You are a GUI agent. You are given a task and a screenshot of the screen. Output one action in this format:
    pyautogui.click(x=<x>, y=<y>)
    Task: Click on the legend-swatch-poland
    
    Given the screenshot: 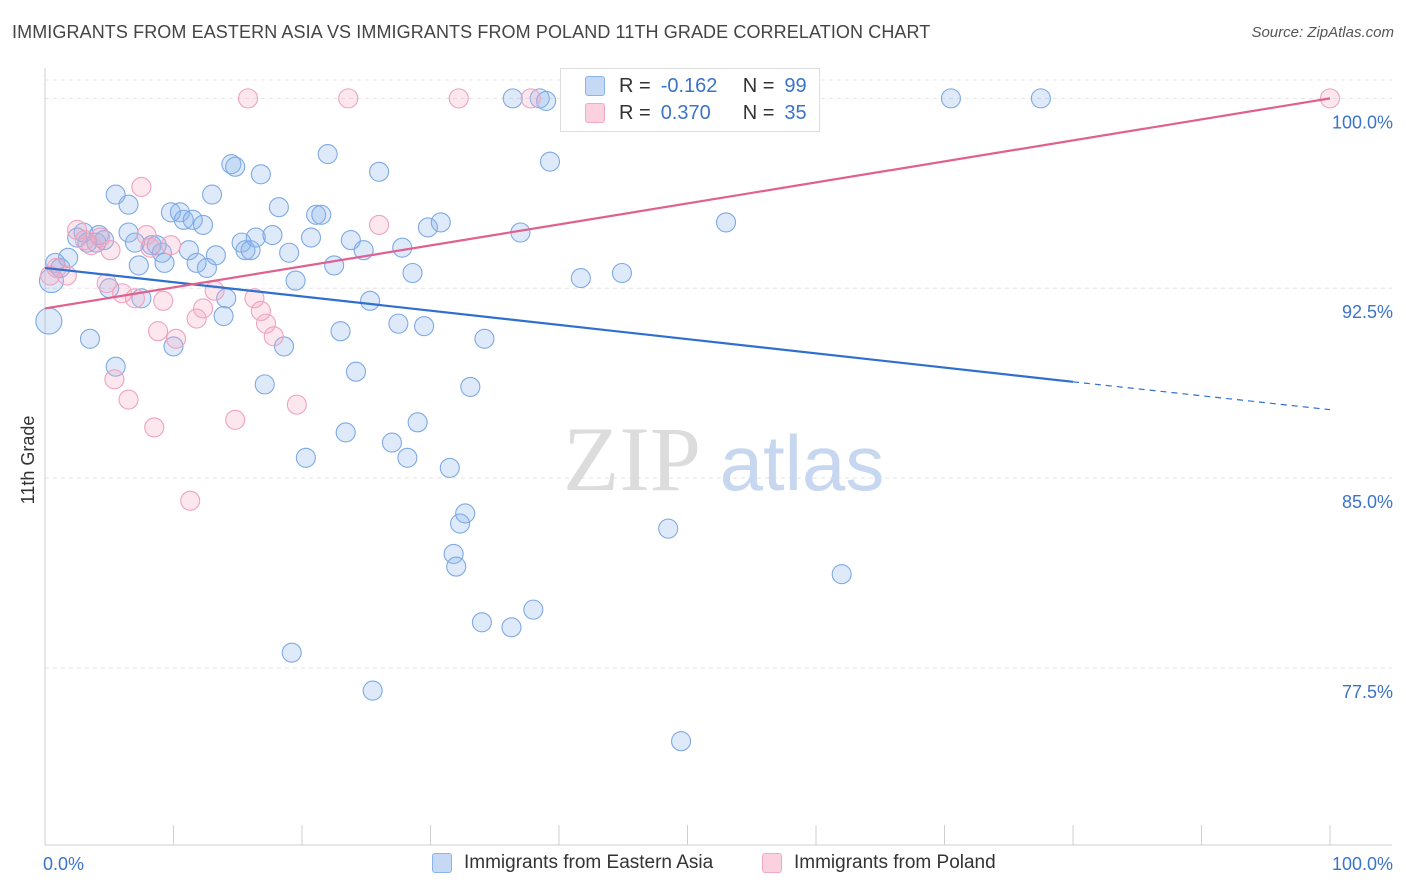 What is the action you would take?
    pyautogui.click(x=772, y=863)
    